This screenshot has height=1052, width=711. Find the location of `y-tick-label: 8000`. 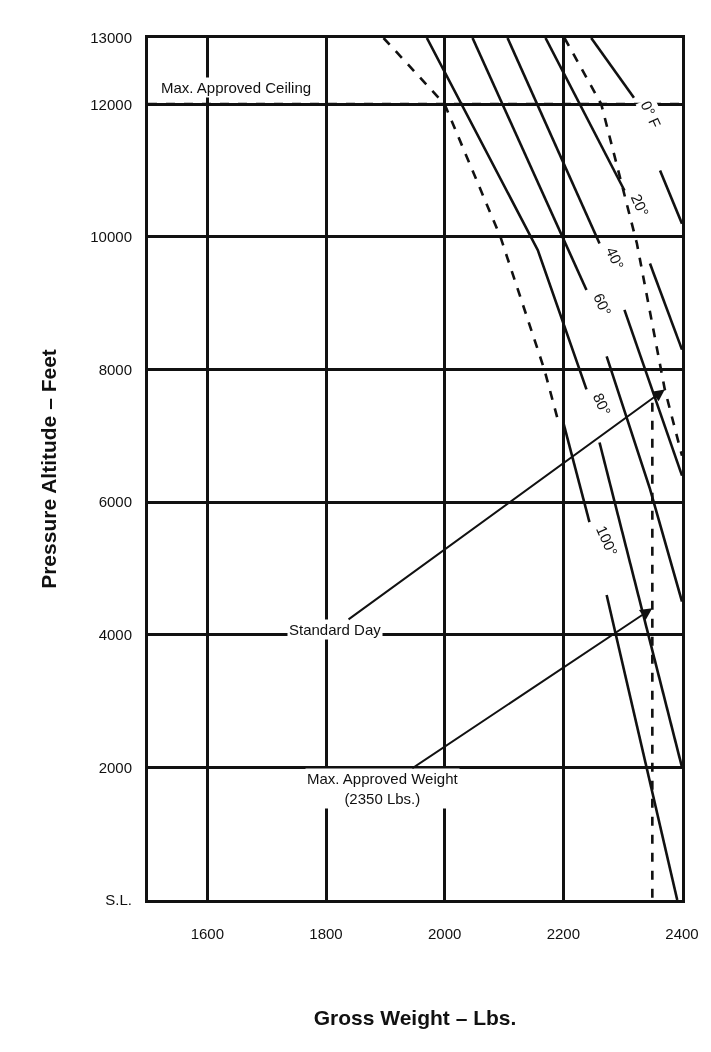

y-tick-label: 8000 is located at coordinates (115, 369).